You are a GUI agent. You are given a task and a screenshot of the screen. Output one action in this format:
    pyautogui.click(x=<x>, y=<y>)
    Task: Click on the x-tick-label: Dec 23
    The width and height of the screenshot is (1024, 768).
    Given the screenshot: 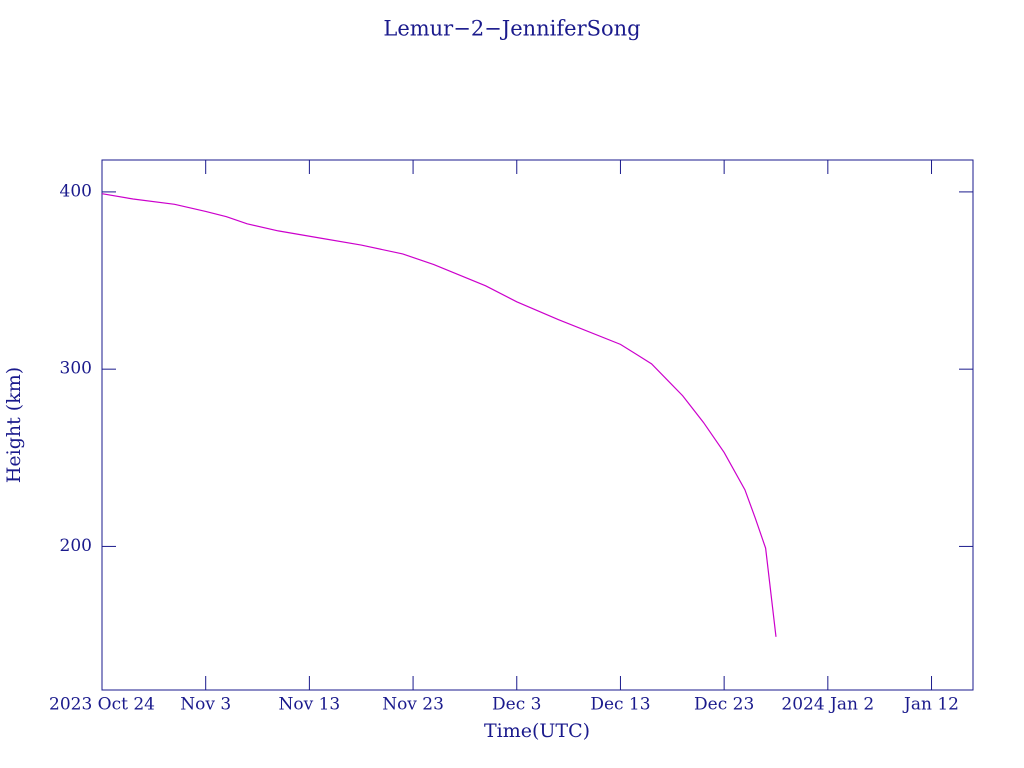 What is the action you would take?
    pyautogui.click(x=724, y=705)
    